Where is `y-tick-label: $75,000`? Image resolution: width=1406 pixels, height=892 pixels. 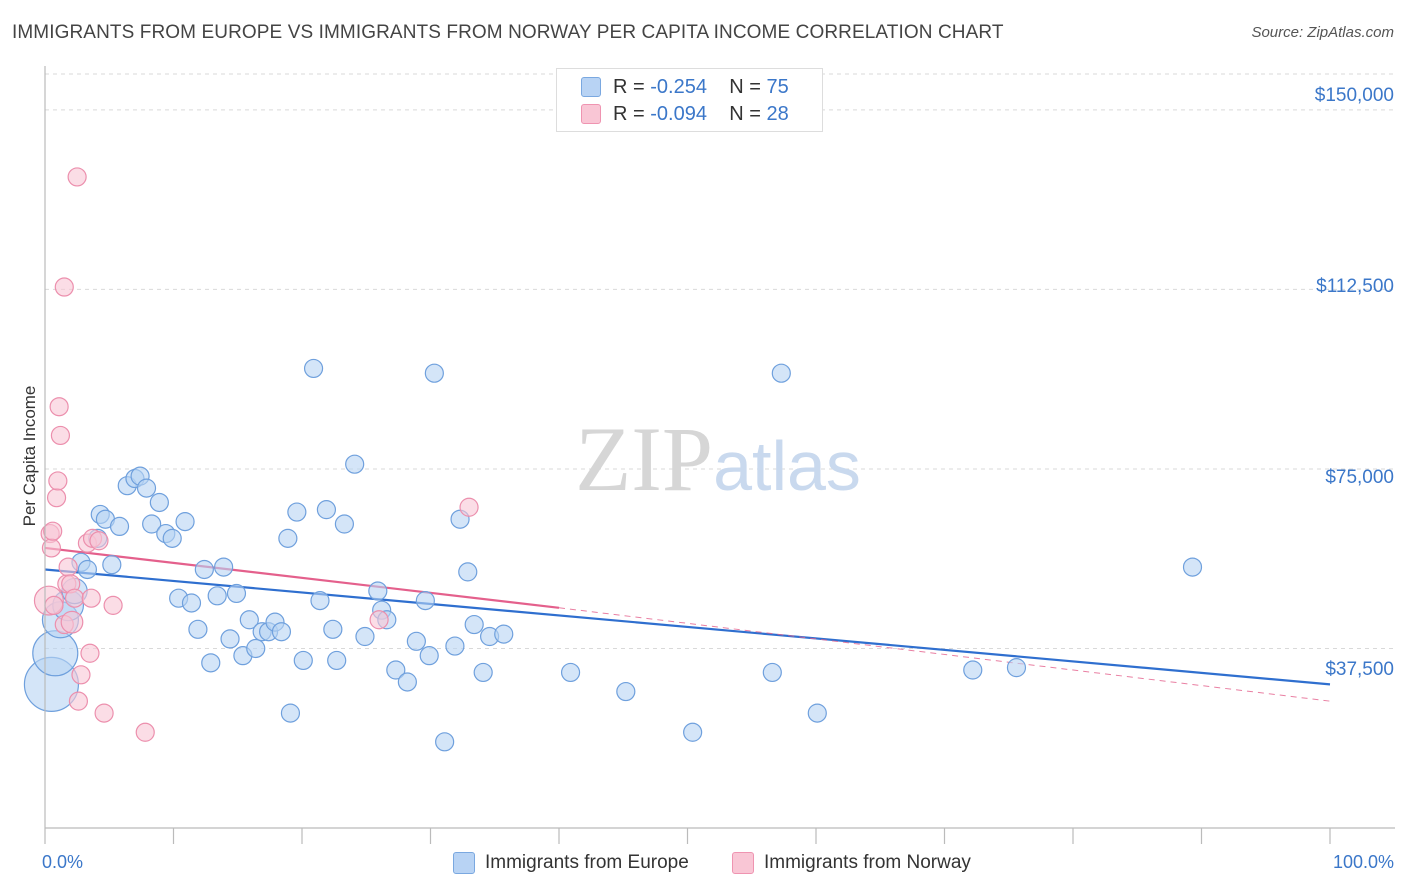
y-tick-label: $75,000 is located at coordinates (1359, 477).